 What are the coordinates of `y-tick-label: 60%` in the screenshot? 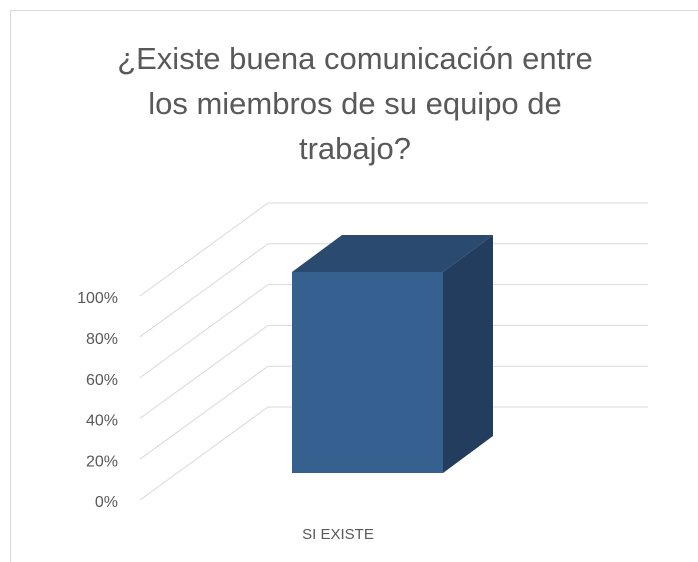 It's located at (102, 380).